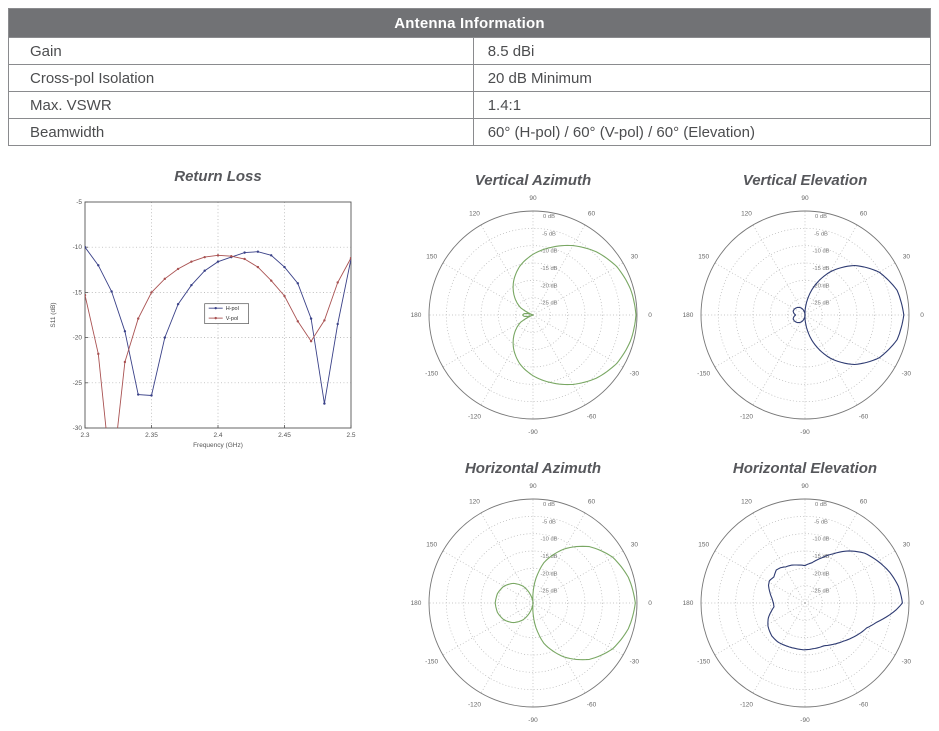  What do you see at coordinates (218, 445) in the screenshot?
I see `svg-text: Frequency (GHz)` at bounding box center [218, 445].